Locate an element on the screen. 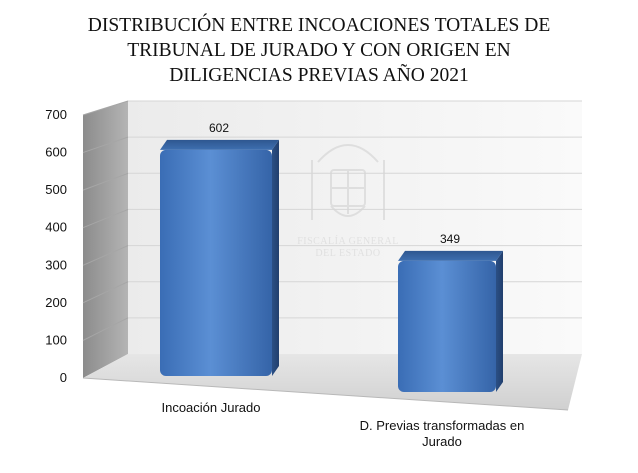 This screenshot has width=638, height=473. watermark: FISCALÍA GENERAL DEL ESTADO is located at coordinates (348, 201).